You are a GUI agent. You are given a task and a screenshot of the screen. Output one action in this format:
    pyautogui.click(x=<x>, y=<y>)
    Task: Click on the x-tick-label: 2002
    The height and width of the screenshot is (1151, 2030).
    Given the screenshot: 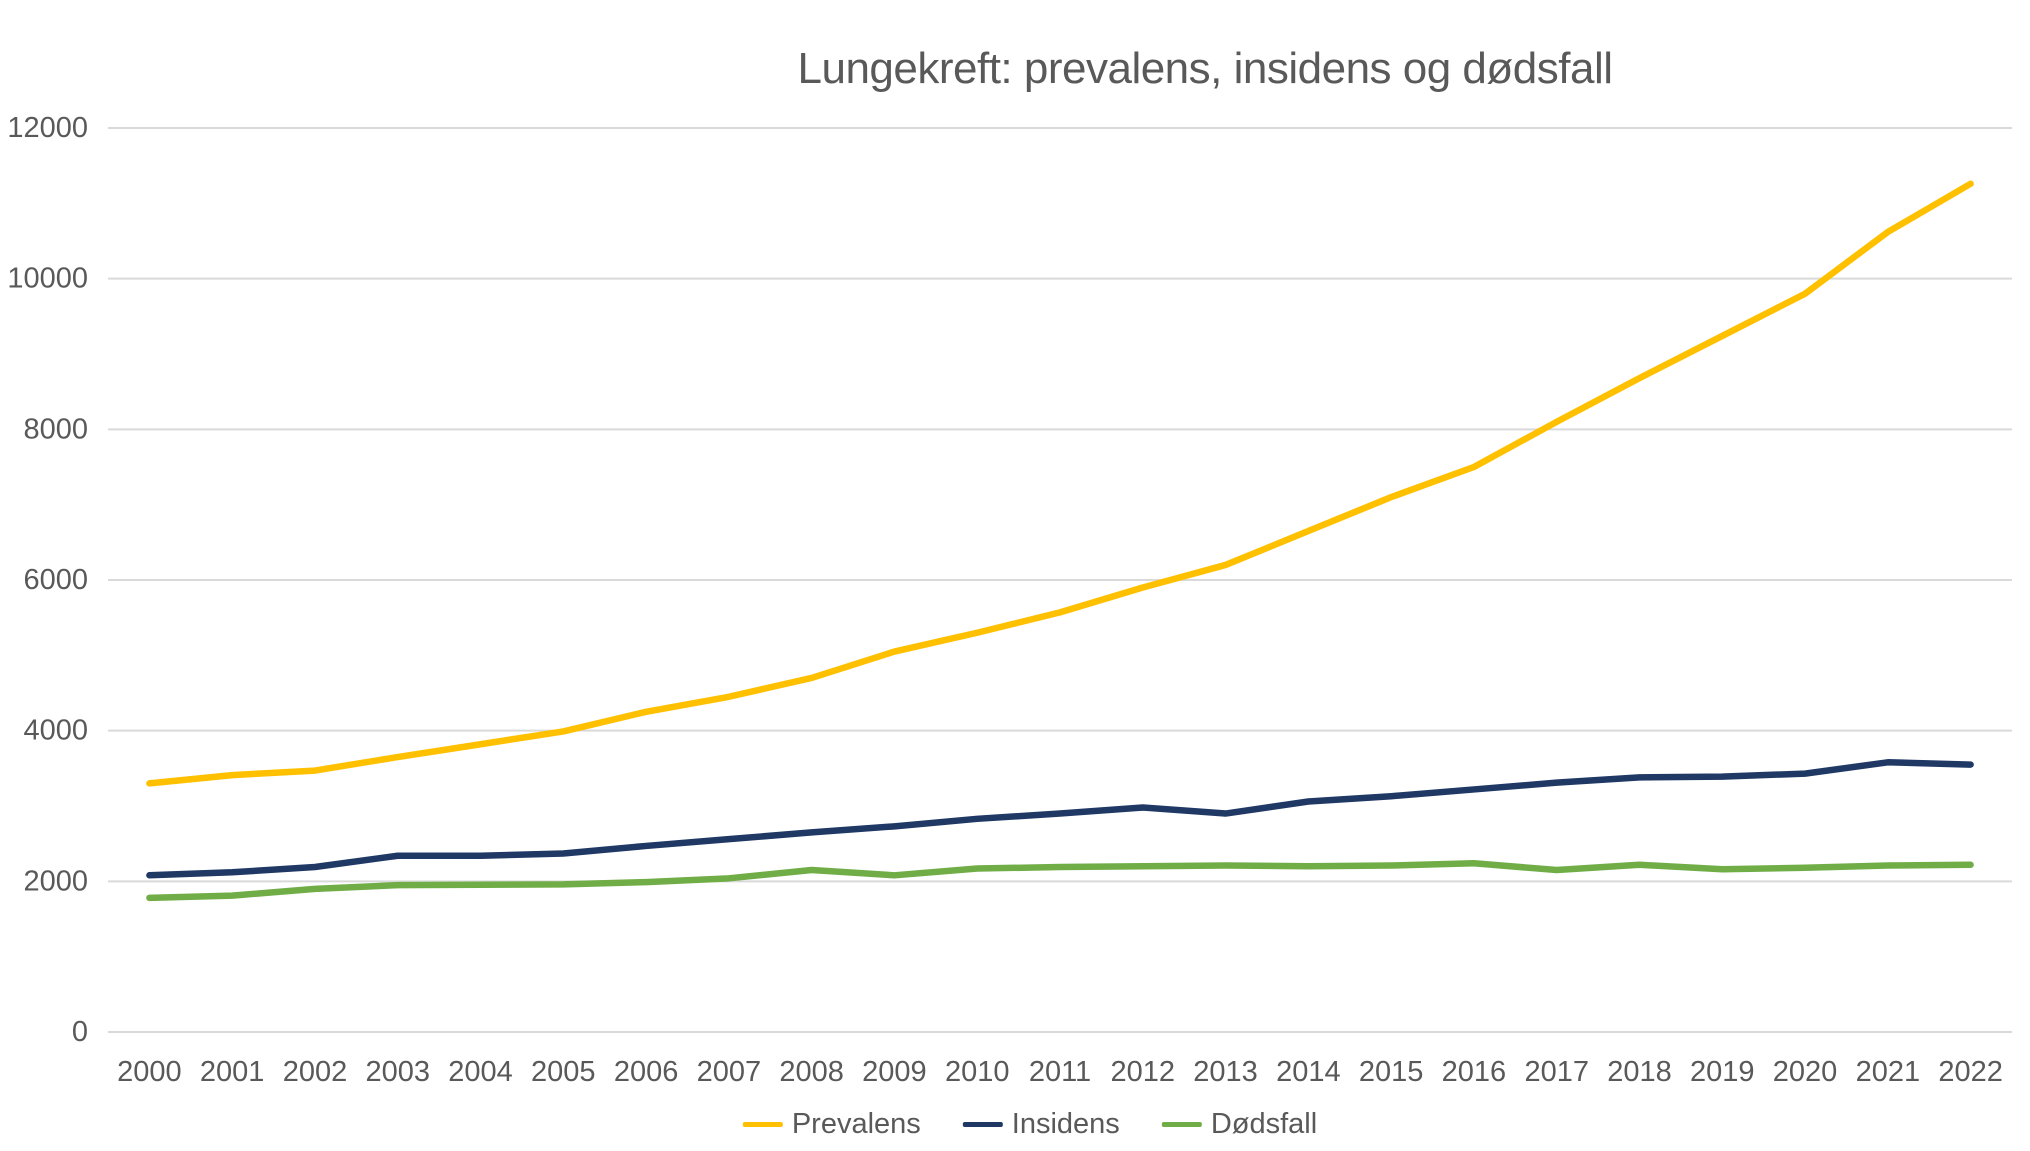 What is the action you would take?
    pyautogui.click(x=315, y=1072)
    